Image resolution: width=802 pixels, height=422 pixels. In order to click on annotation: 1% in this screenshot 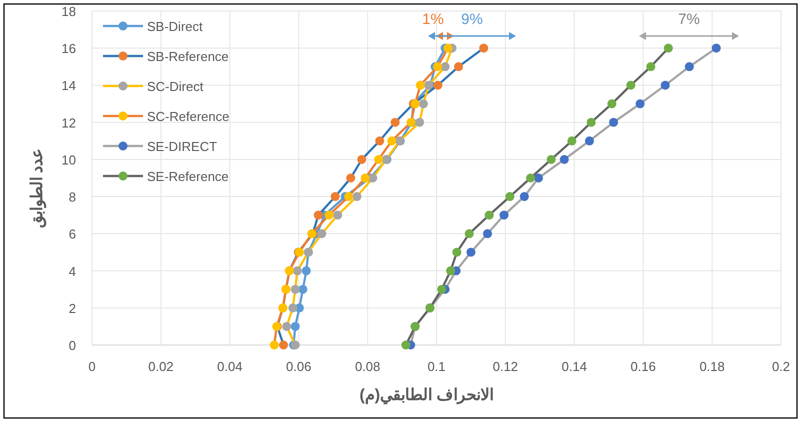, I will do `click(433, 19)`.